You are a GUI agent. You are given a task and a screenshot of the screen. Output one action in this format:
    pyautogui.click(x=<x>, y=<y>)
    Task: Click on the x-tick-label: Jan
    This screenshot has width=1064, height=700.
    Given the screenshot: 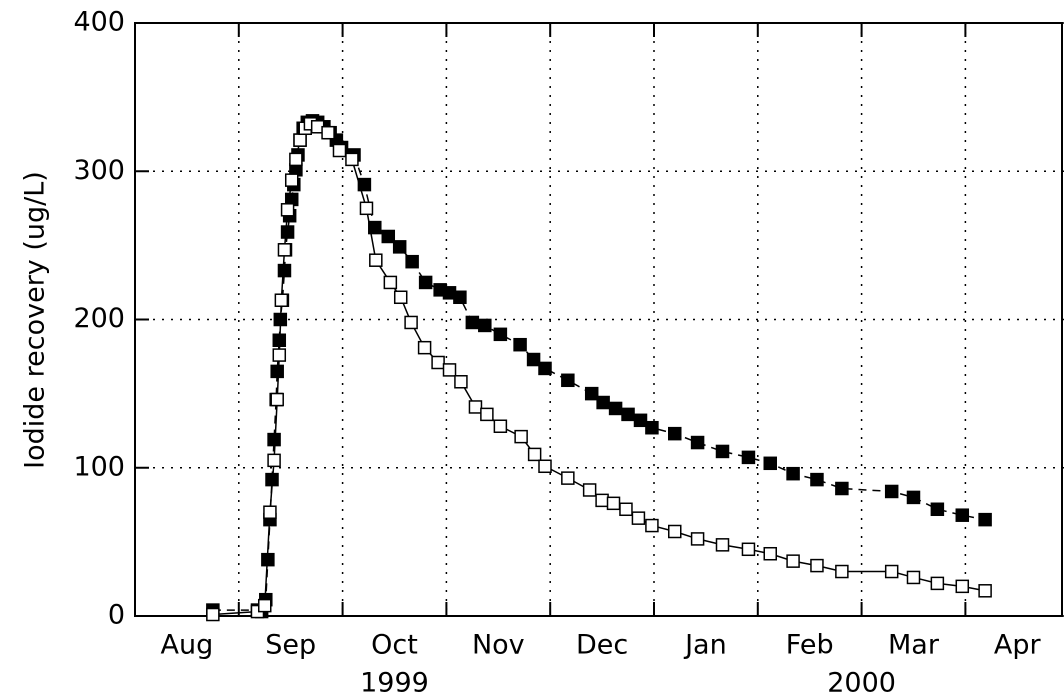 What is the action you would take?
    pyautogui.click(x=705, y=645)
    